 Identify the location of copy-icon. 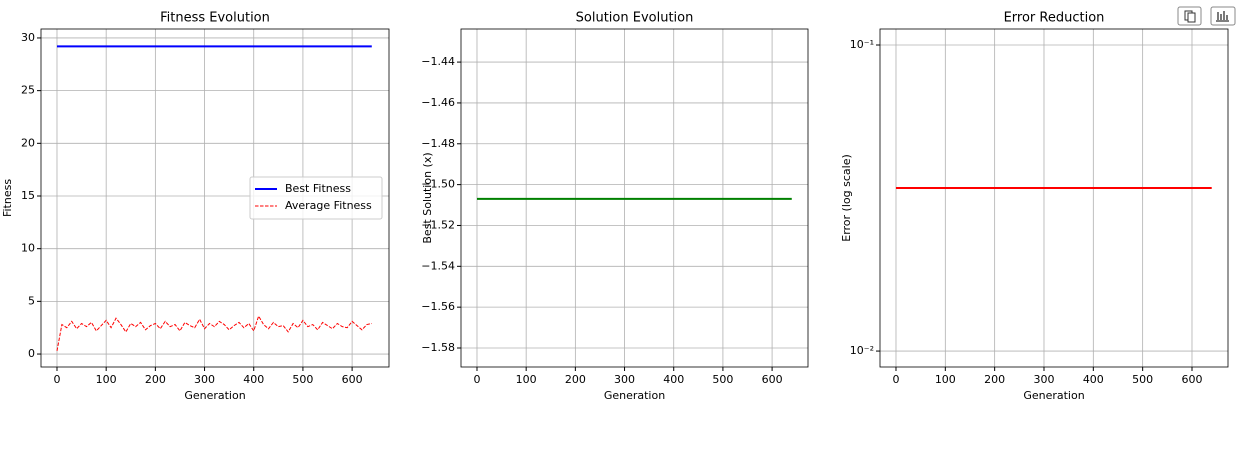
(1191, 17).